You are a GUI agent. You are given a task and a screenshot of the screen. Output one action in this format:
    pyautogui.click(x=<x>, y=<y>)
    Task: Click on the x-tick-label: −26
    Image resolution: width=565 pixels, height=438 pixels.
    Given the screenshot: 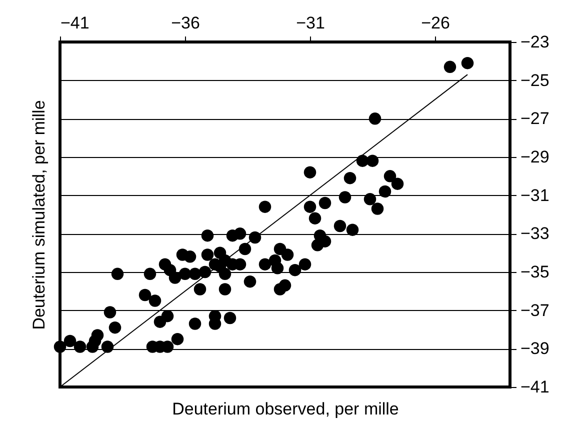 What is the action you would take?
    pyautogui.click(x=435, y=23)
    